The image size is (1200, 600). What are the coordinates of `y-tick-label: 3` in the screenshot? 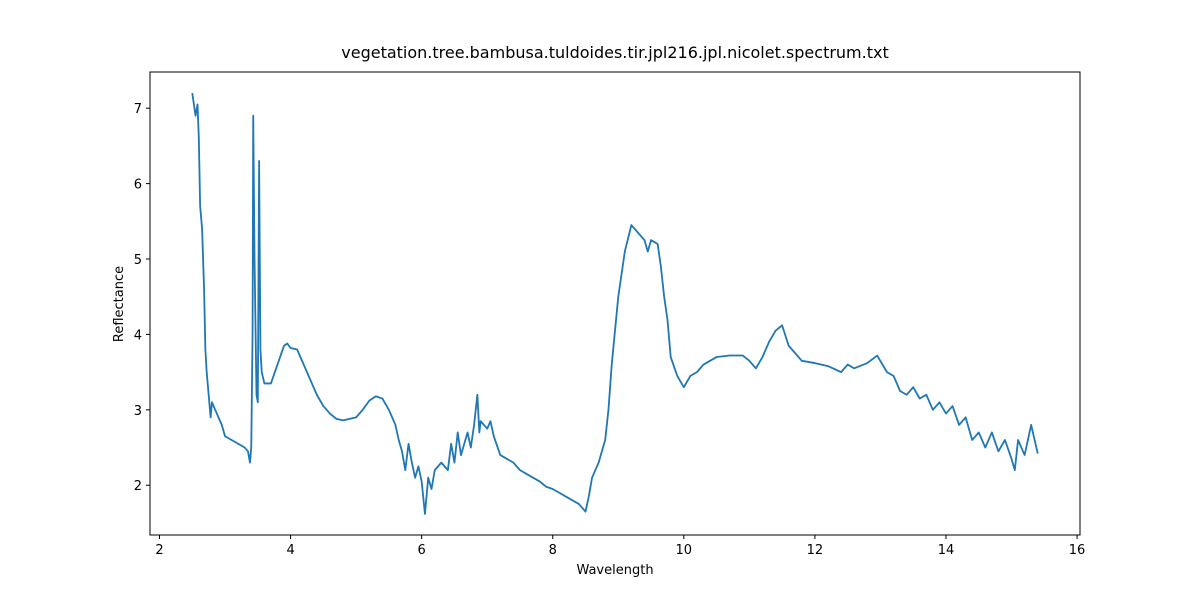 It's located at (138, 411).